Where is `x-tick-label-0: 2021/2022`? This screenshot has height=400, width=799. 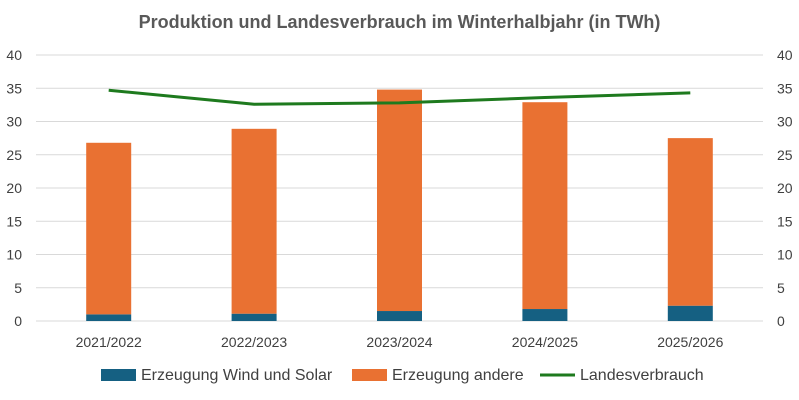
x-tick-label-0: 2021/2022 is located at coordinates (109, 342).